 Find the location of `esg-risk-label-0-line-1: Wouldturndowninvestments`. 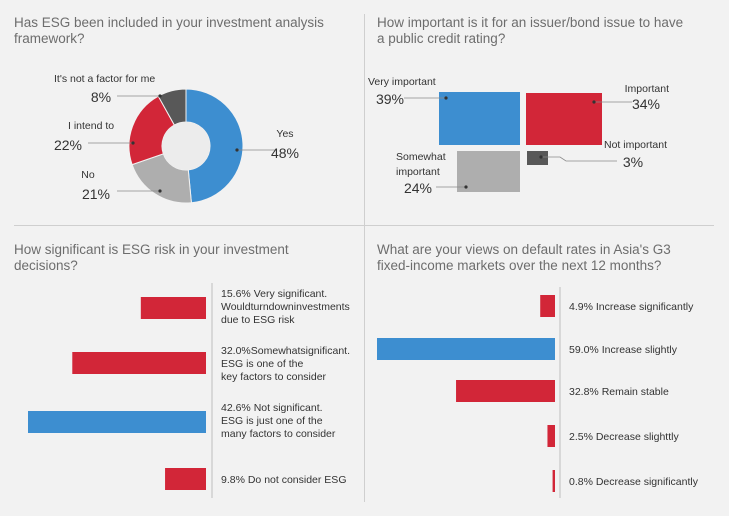

esg-risk-label-0-line-1: Wouldturndowninvestments is located at coordinates (285, 307).